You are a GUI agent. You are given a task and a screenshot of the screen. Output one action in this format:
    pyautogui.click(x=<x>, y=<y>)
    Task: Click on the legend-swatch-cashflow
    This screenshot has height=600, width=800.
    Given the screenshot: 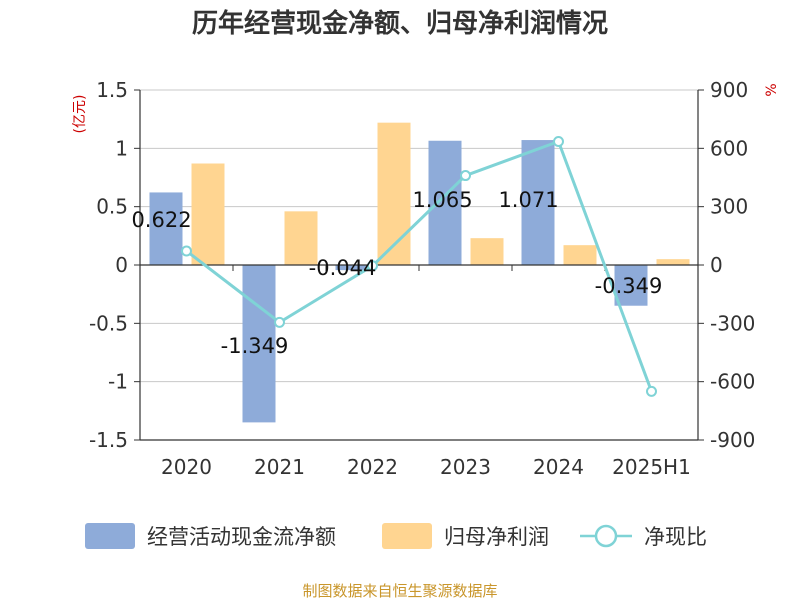 What is the action you would take?
    pyautogui.click(x=110, y=536)
    